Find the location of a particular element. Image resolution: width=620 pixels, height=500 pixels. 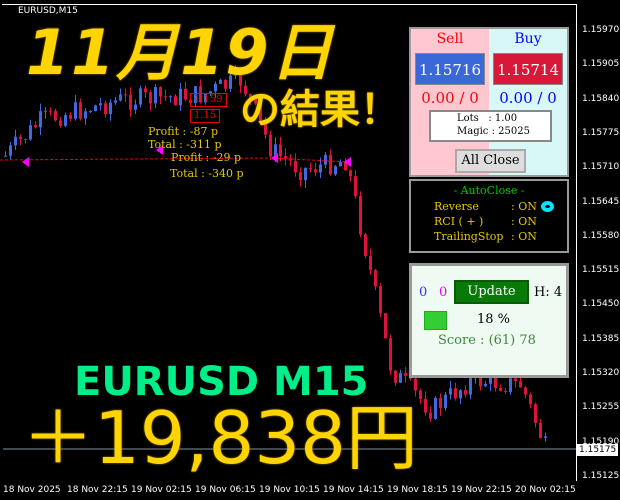

autoclose-labels: Reverse RCI ( + ) TrailingStop is located at coordinates (468, 221).